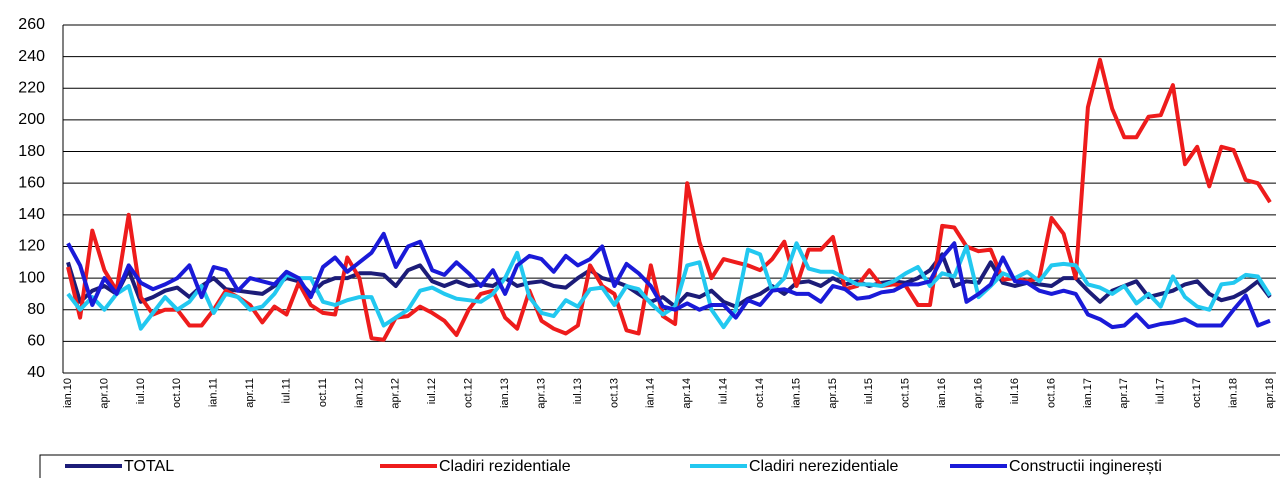  What do you see at coordinates (177, 393) in the screenshot?
I see `x-tick-label: oct.10` at bounding box center [177, 393].